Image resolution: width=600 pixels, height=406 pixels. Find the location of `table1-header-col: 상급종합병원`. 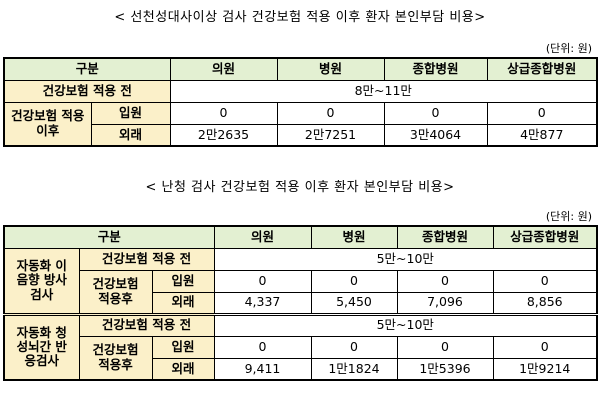

table1-header-col: 상급종합병원 is located at coordinates (542, 69).